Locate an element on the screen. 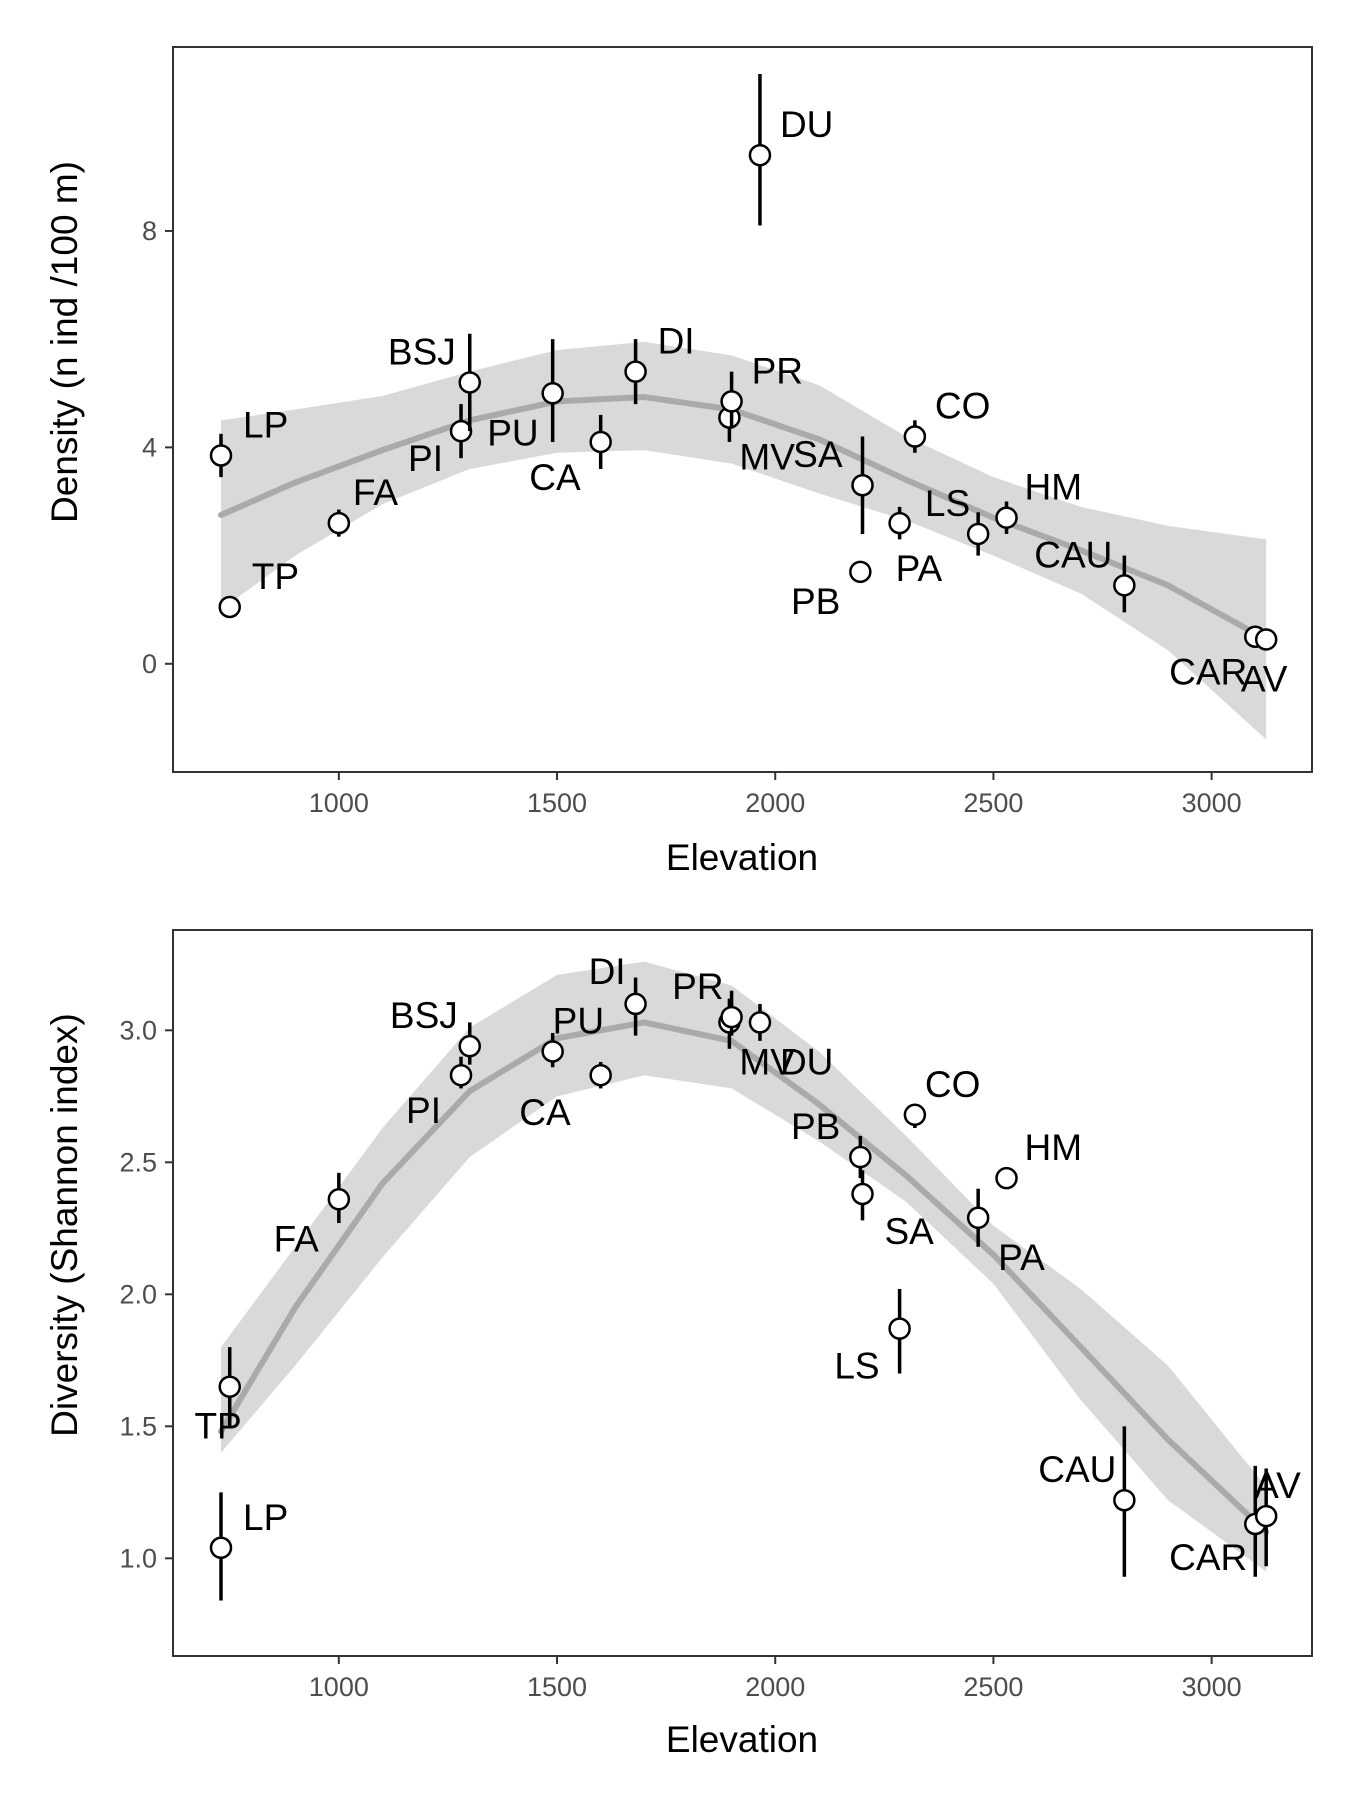 The height and width of the screenshot is (1800, 1350). y-tick-label: 0 is located at coordinates (149, 664).